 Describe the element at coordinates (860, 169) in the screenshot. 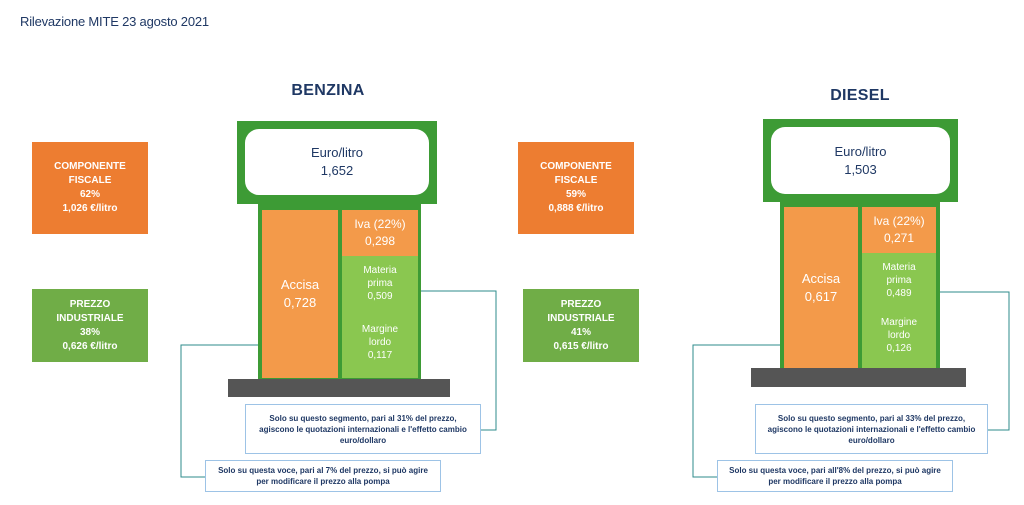

I see `price-value: 1,503` at that location.